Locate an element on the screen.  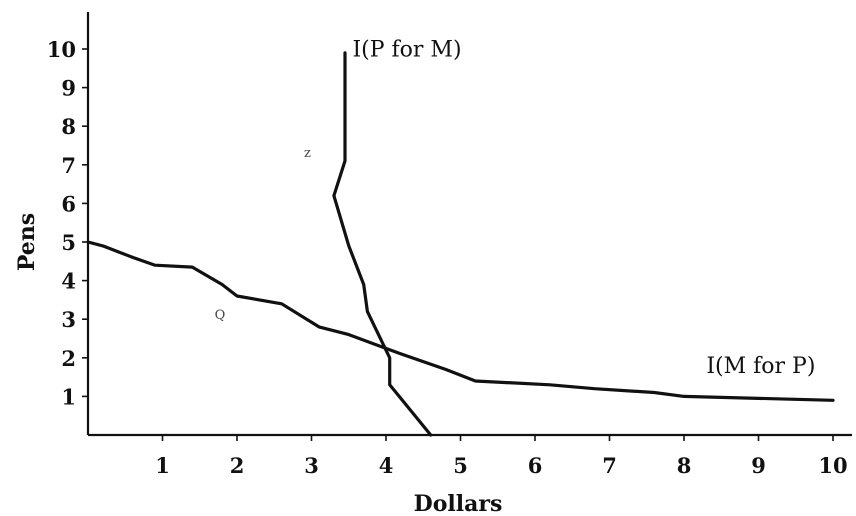
y-tick-label-9: 9 is located at coordinates (68, 88).